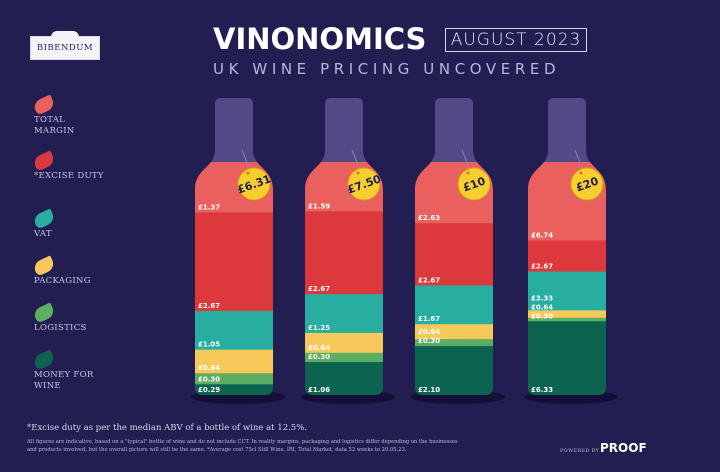 This screenshot has height=472, width=720. I want to click on segment-value-label: £3.33, so click(542, 298).